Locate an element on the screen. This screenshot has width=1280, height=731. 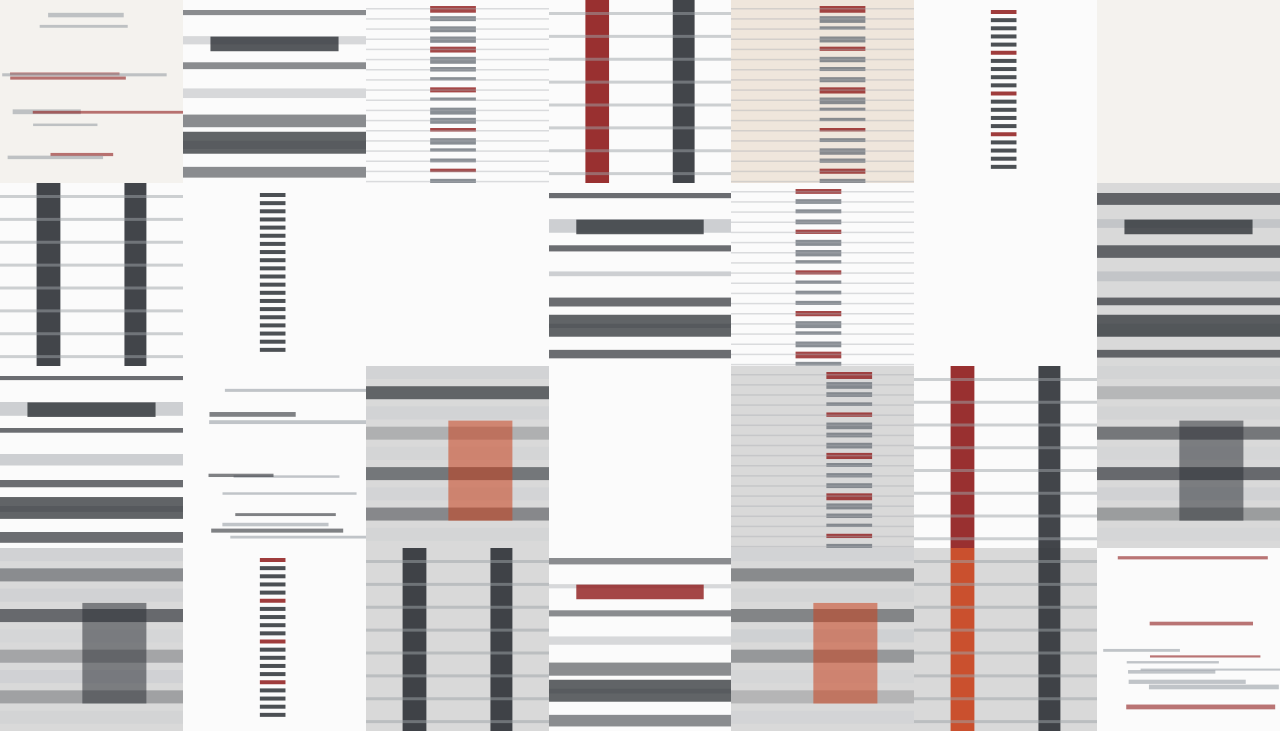
tile-r1-c6 is located at coordinates (1005, 91).